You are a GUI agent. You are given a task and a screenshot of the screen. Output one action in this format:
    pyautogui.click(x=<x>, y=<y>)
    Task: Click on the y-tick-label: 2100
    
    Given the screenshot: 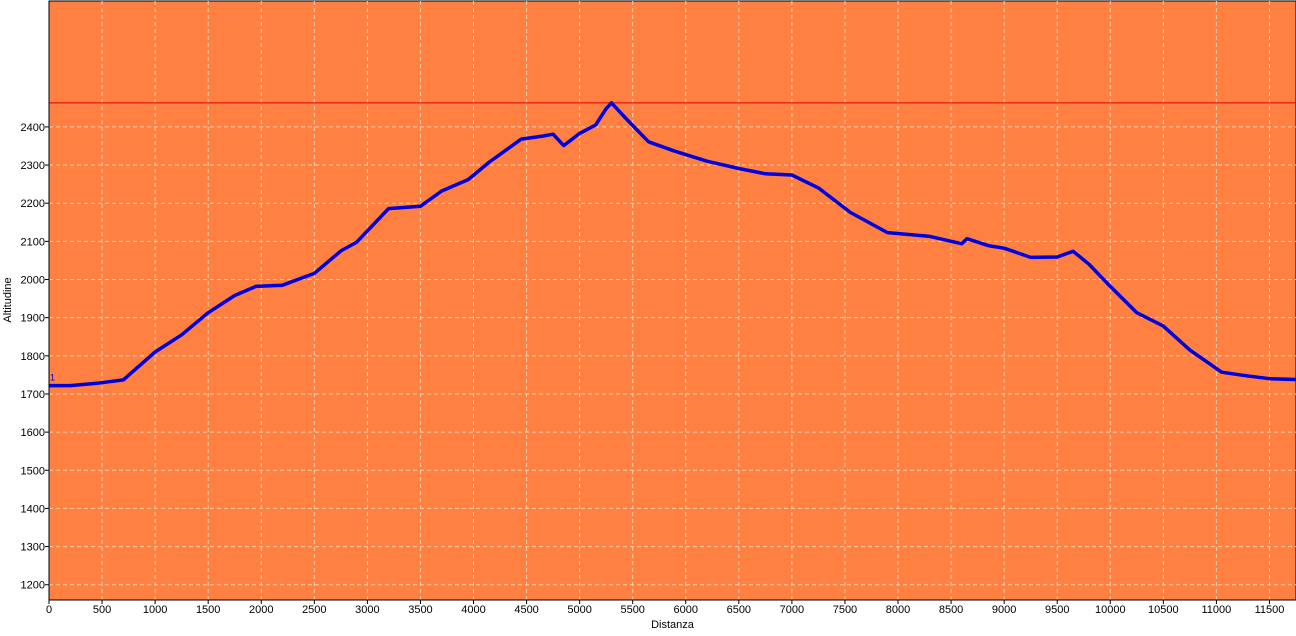 What is the action you would take?
    pyautogui.click(x=33, y=242)
    